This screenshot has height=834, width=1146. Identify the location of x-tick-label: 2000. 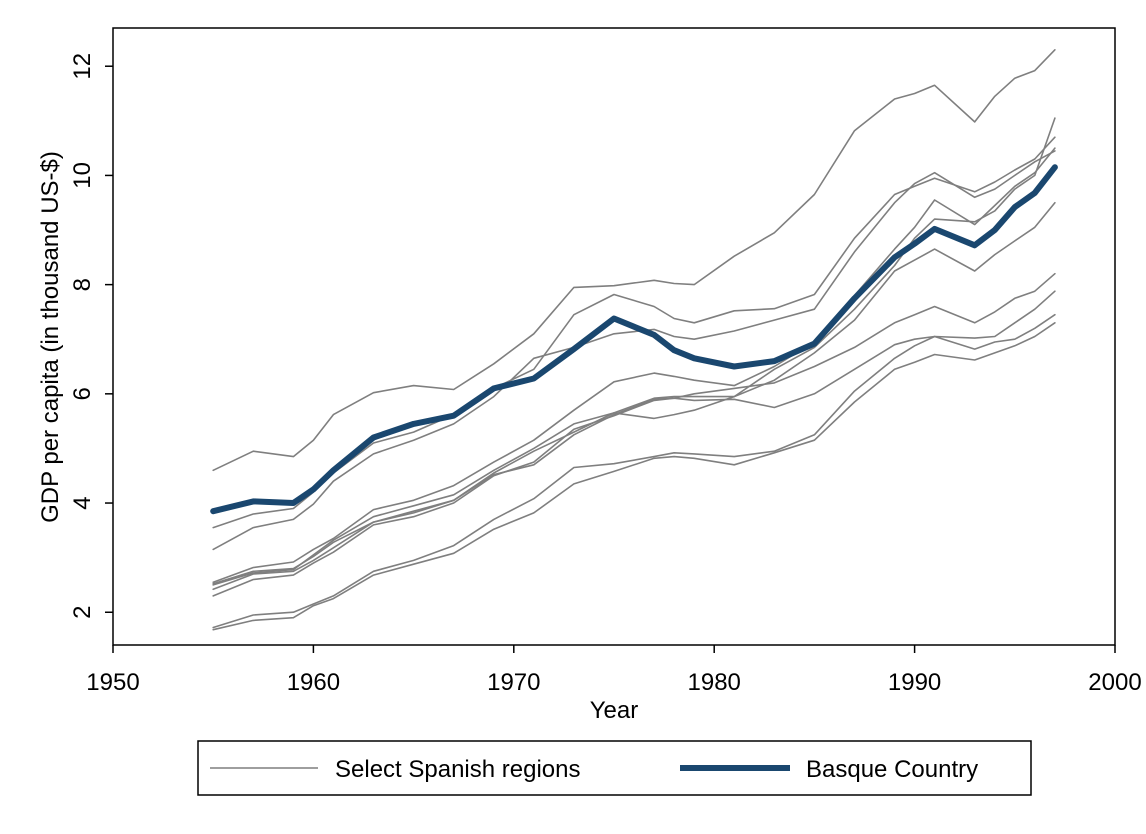
(1114, 682).